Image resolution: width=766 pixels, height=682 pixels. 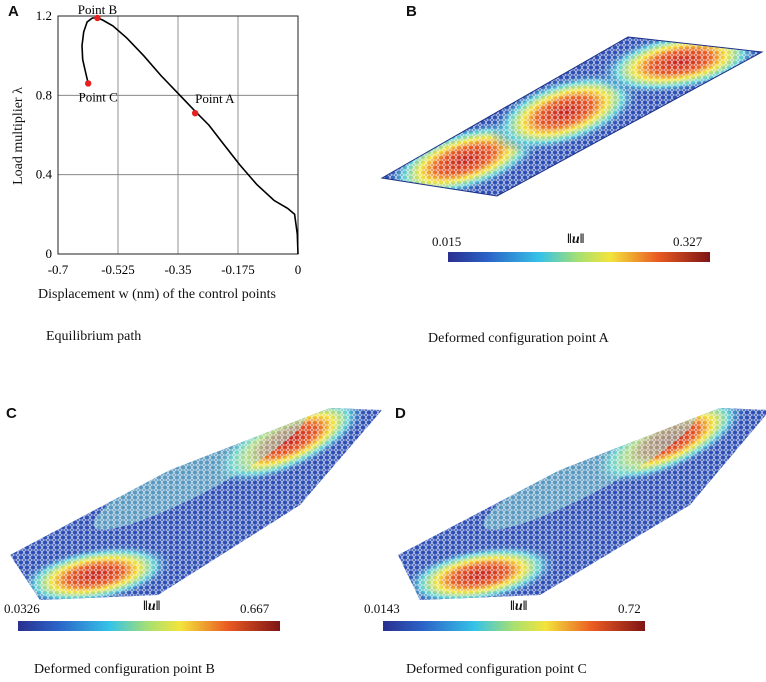 What do you see at coordinates (97, 96) in the screenshot?
I see `point-label: Point C` at bounding box center [97, 96].